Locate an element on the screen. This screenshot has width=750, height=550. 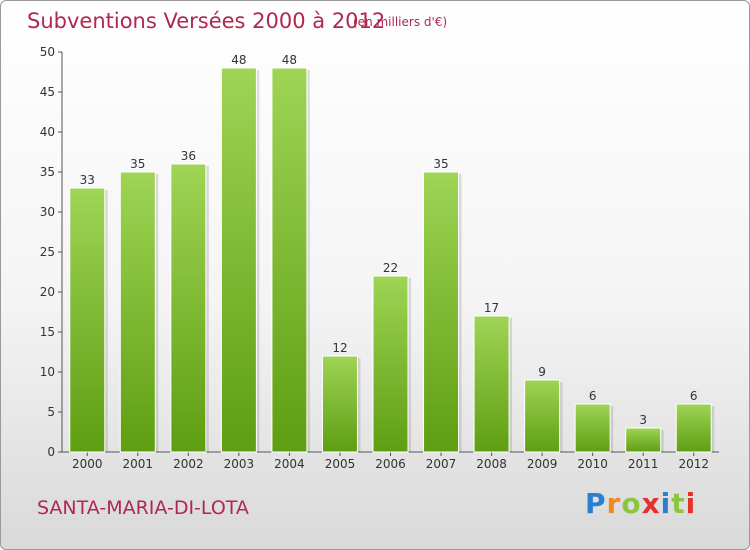
data-label-2004: 48 is located at coordinates (289, 60).